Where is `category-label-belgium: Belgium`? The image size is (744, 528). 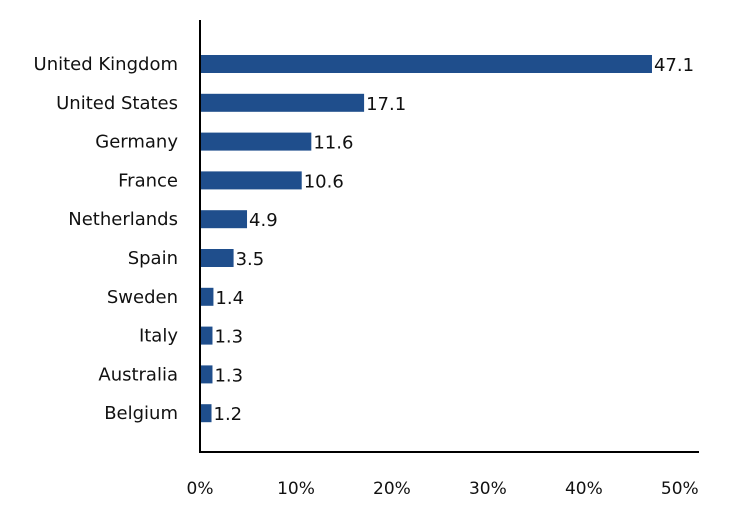
category-label-belgium: Belgium is located at coordinates (141, 413).